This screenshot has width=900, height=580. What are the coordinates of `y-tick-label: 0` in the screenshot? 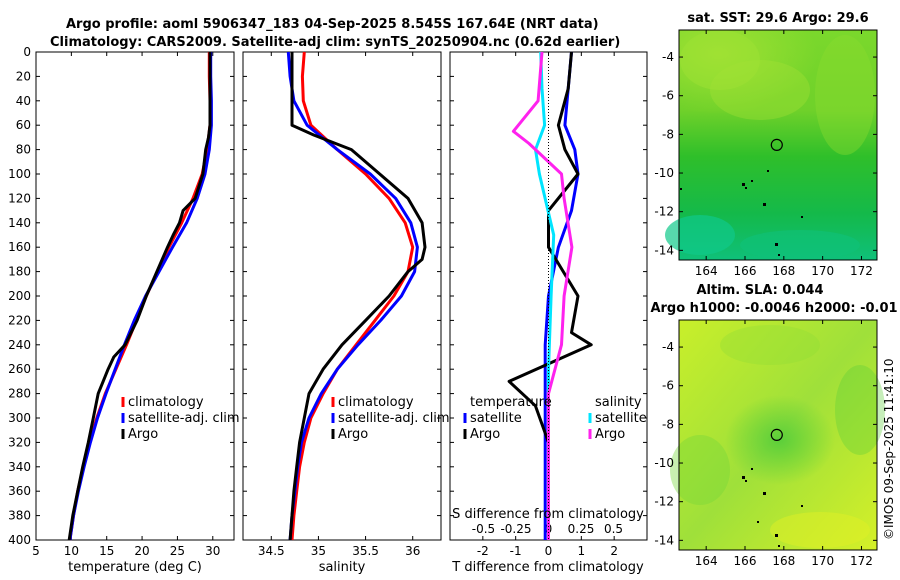 It's located at (27, 52).